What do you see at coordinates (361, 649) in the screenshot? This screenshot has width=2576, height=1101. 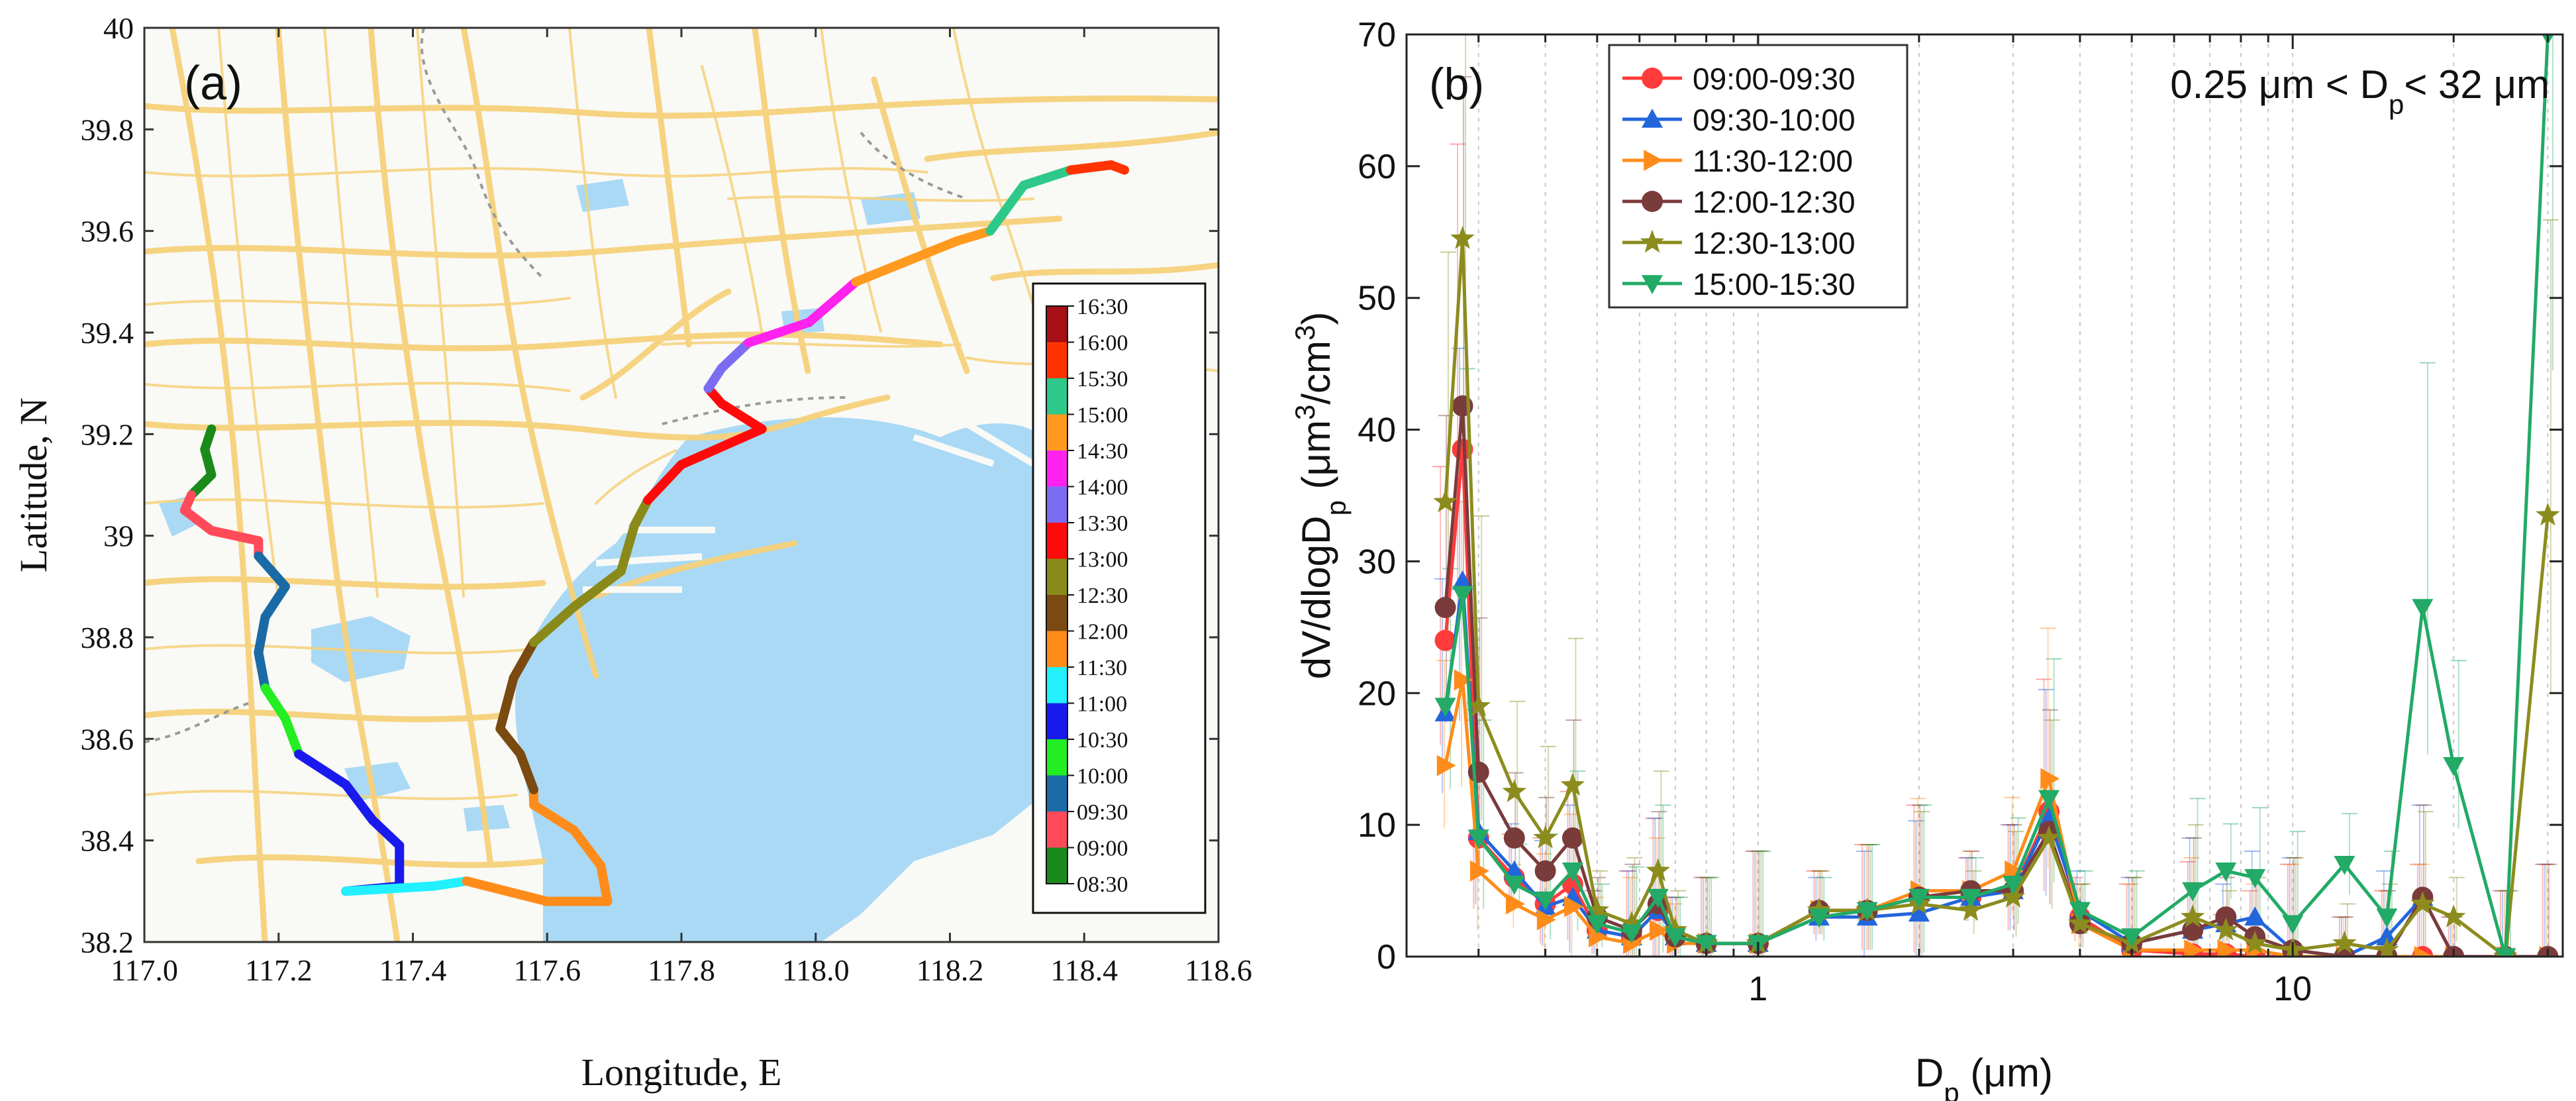 I see `lake` at bounding box center [361, 649].